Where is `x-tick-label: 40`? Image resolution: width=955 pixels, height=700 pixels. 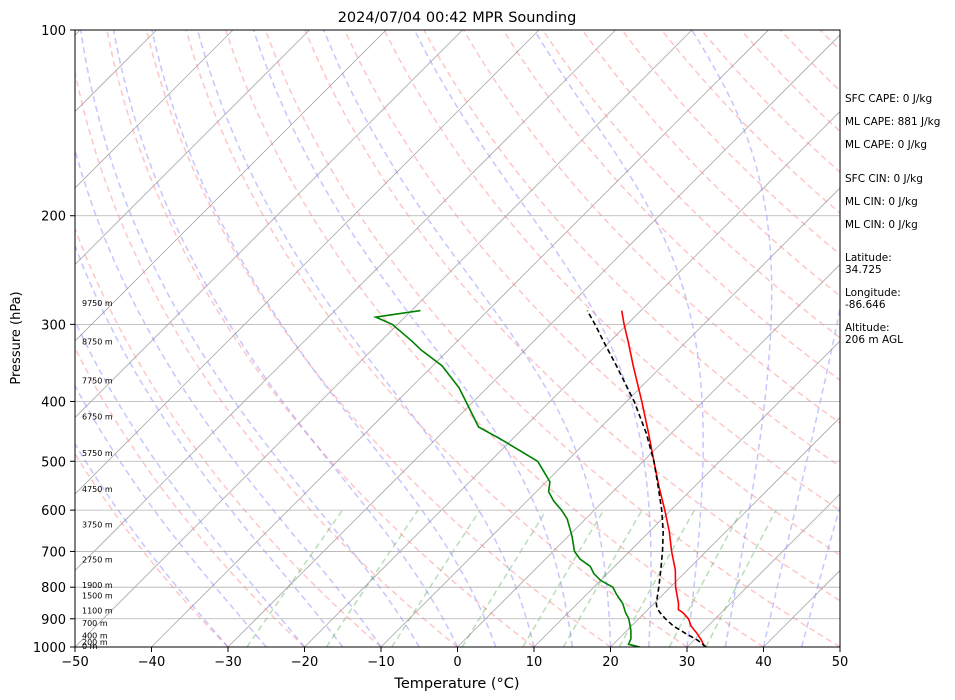
x-tick-label: 40 is located at coordinates (763, 662).